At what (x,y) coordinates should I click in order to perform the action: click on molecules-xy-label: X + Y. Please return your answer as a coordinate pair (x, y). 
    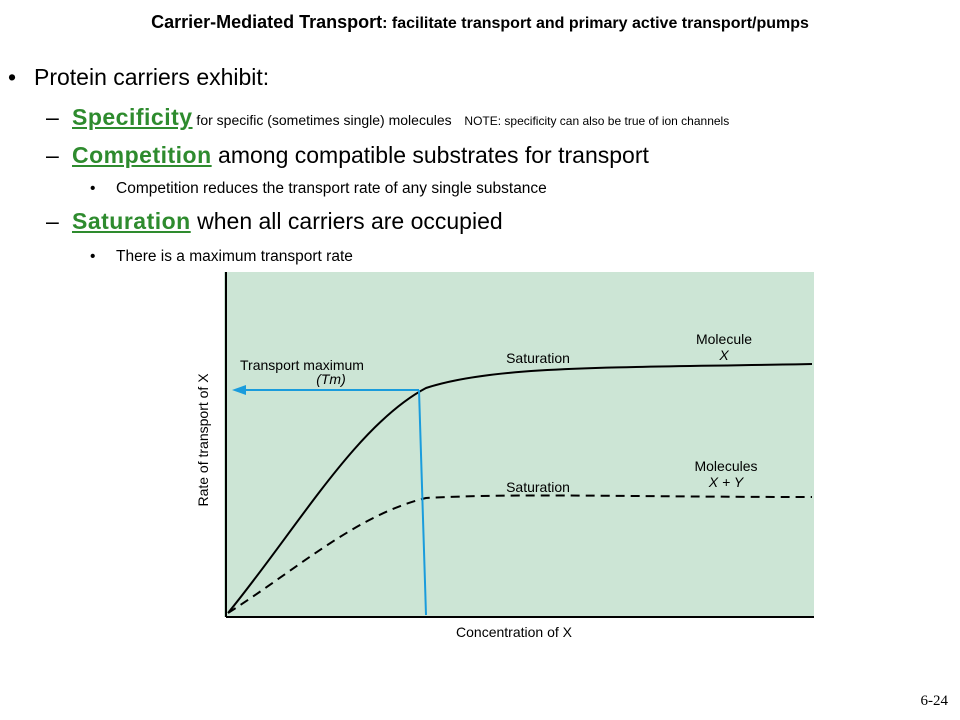
    Looking at the image, I should click on (726, 482).